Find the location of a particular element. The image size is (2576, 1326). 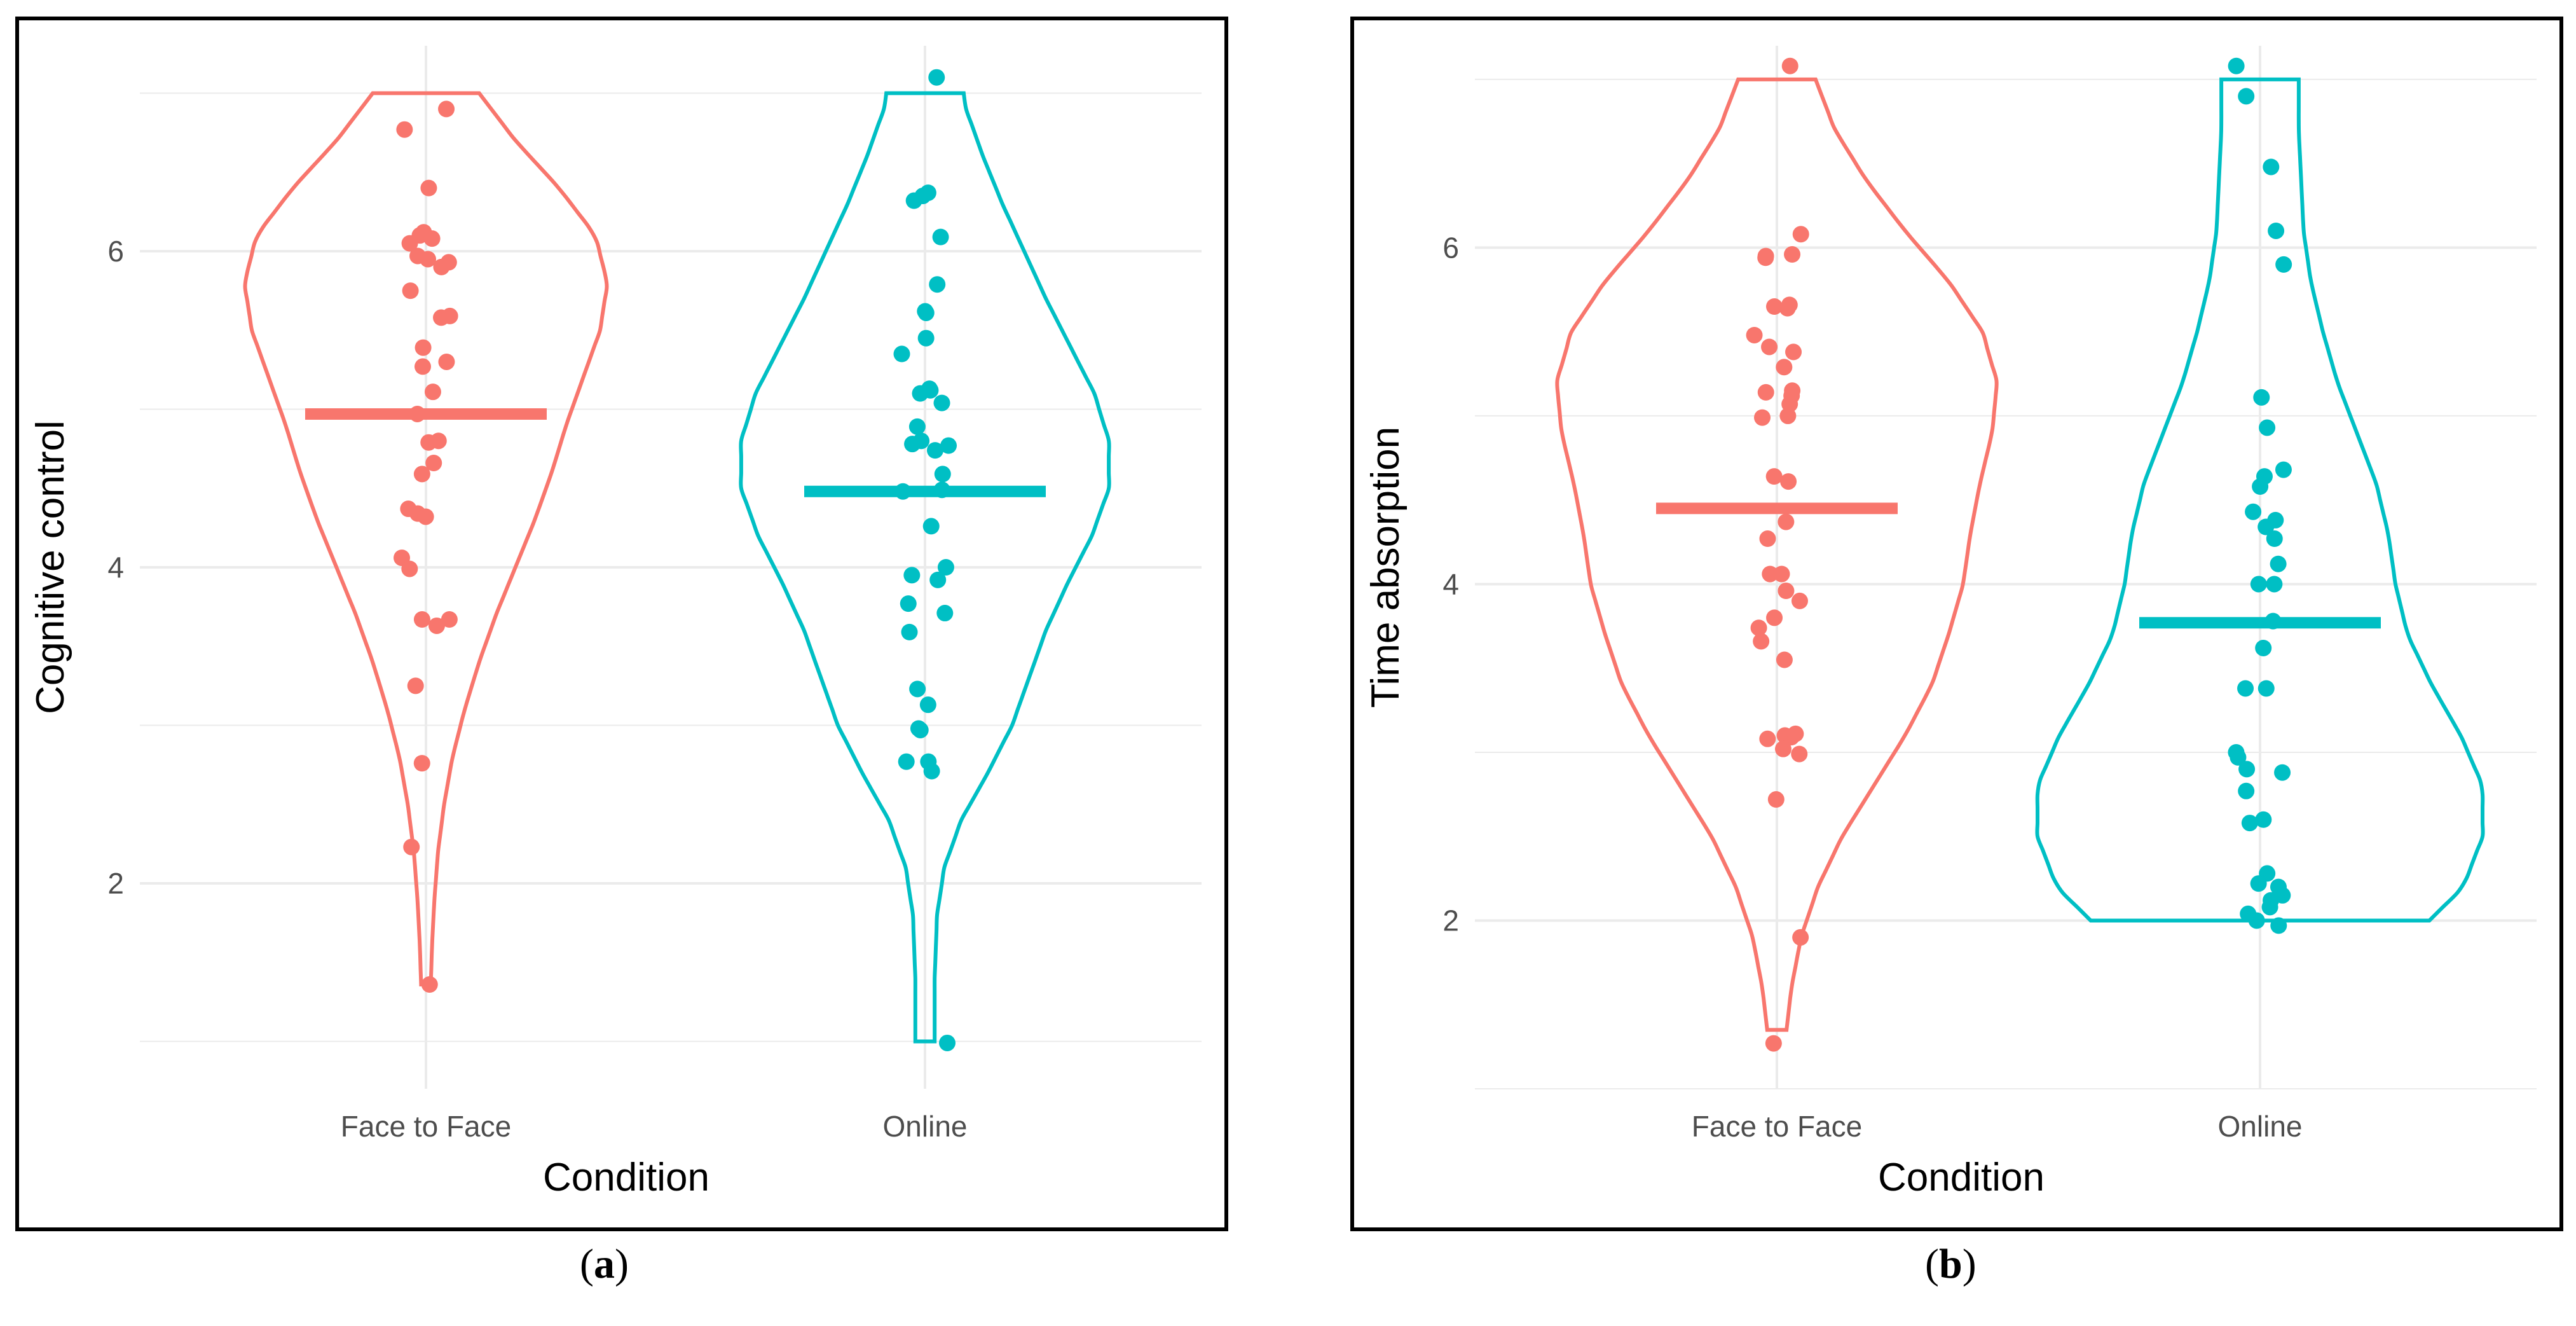

caption-a: (a) is located at coordinates (604, 1264).